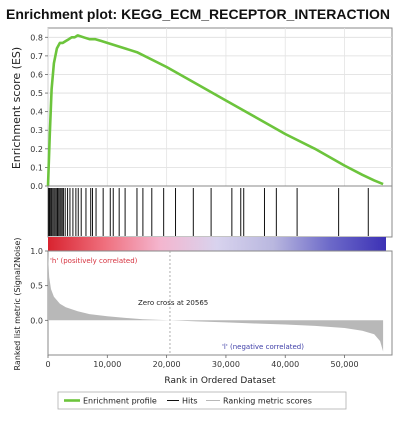 Image resolution: width=410 pixels, height=425 pixels. Describe the element at coordinates (36, 74) in the screenshot. I see `es-y-tick-label: 0.6` at that location.